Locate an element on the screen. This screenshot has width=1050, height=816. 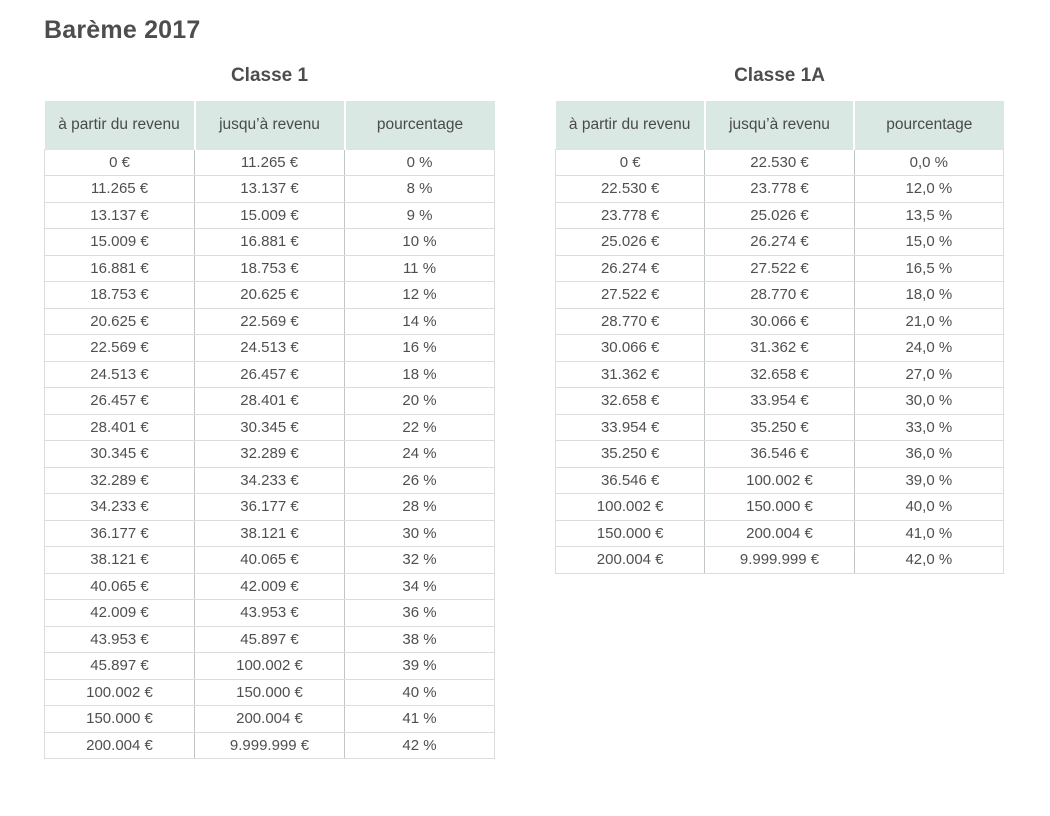
table-row: 11.265 €13.137 €8 % is located at coordinates (269, 189).